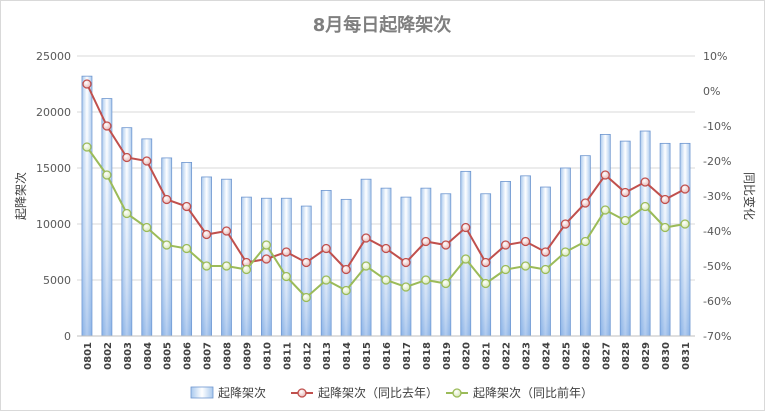 Image resolution: width=765 pixels, height=411 pixels. What do you see at coordinates (749, 196) in the screenshot?
I see `y-right-axis-title: 同比变化` at bounding box center [749, 196].